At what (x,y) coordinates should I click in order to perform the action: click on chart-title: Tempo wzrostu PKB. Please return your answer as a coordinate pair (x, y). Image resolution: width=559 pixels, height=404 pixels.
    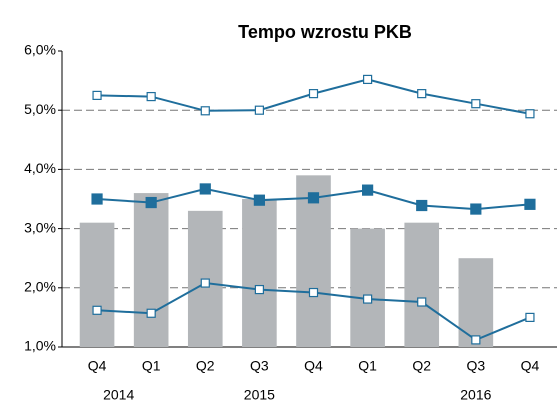
    Looking at the image, I should click on (325, 32).